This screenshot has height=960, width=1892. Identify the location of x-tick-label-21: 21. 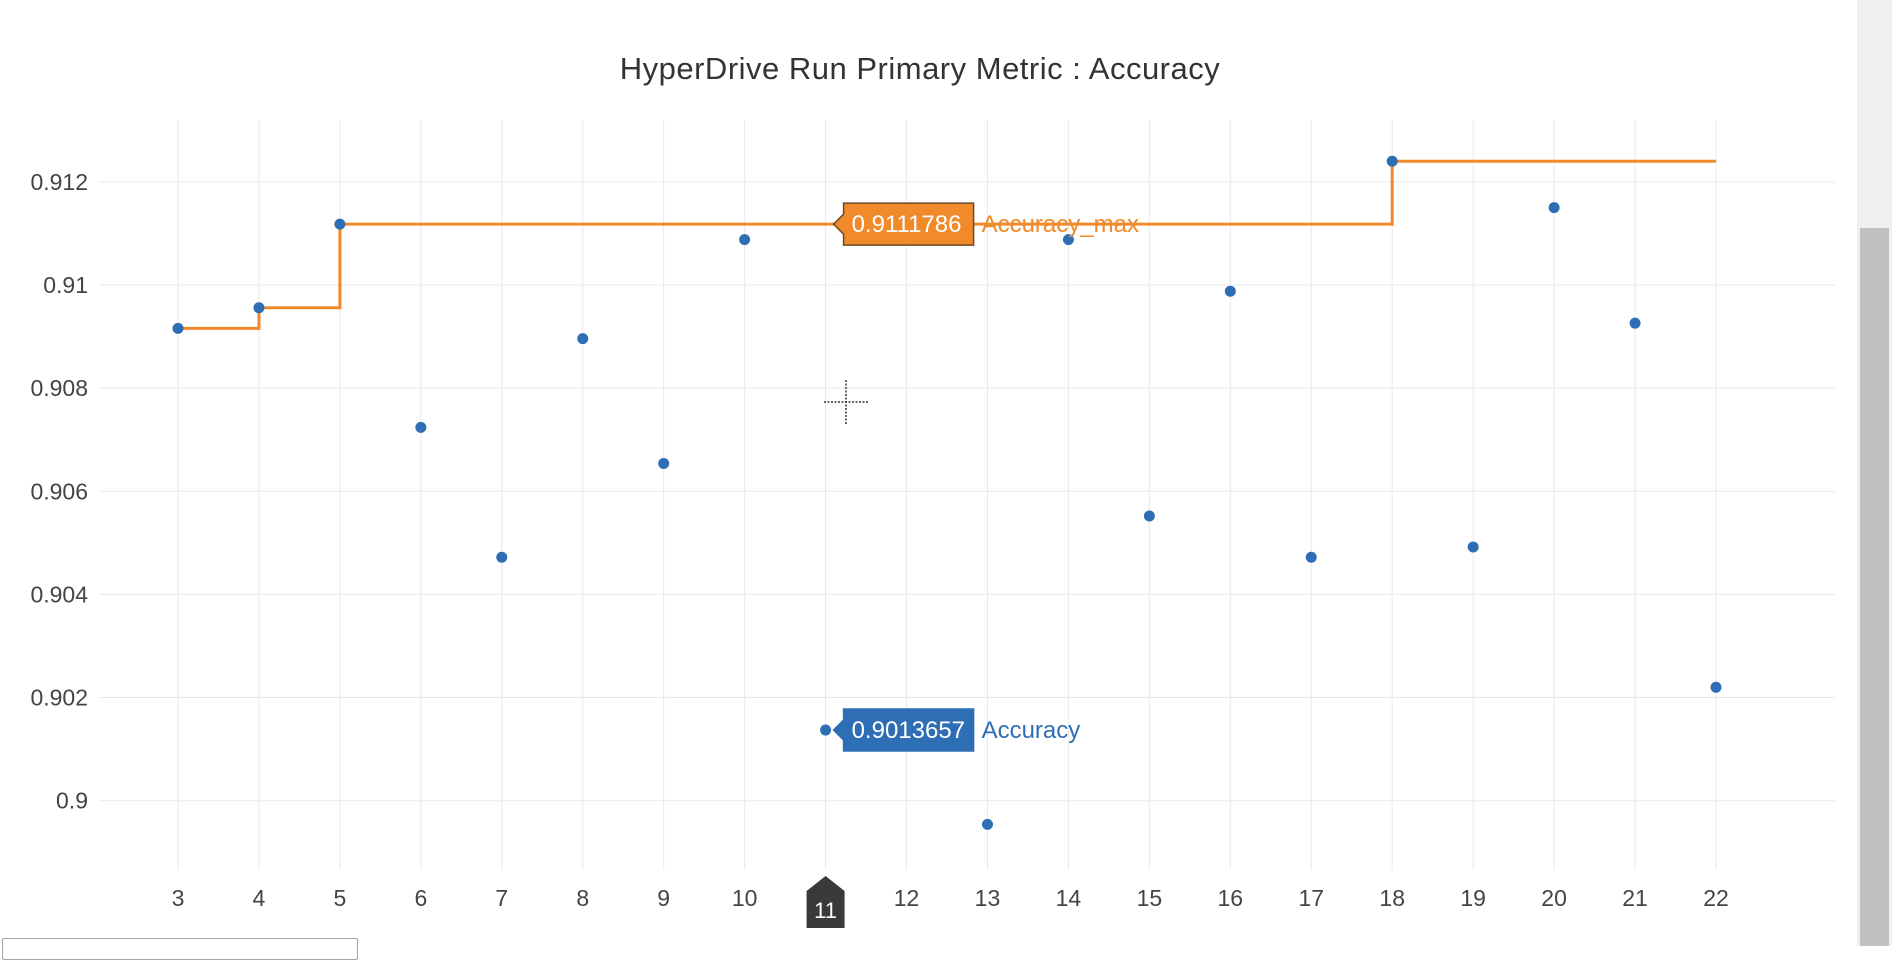
(1635, 898).